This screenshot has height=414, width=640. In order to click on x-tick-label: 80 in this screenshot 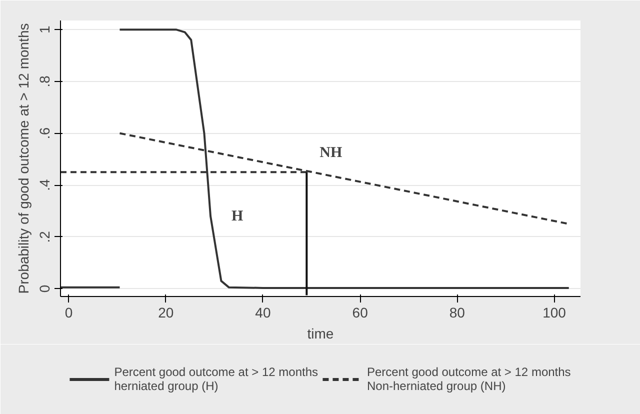, I will do `click(457, 312)`.